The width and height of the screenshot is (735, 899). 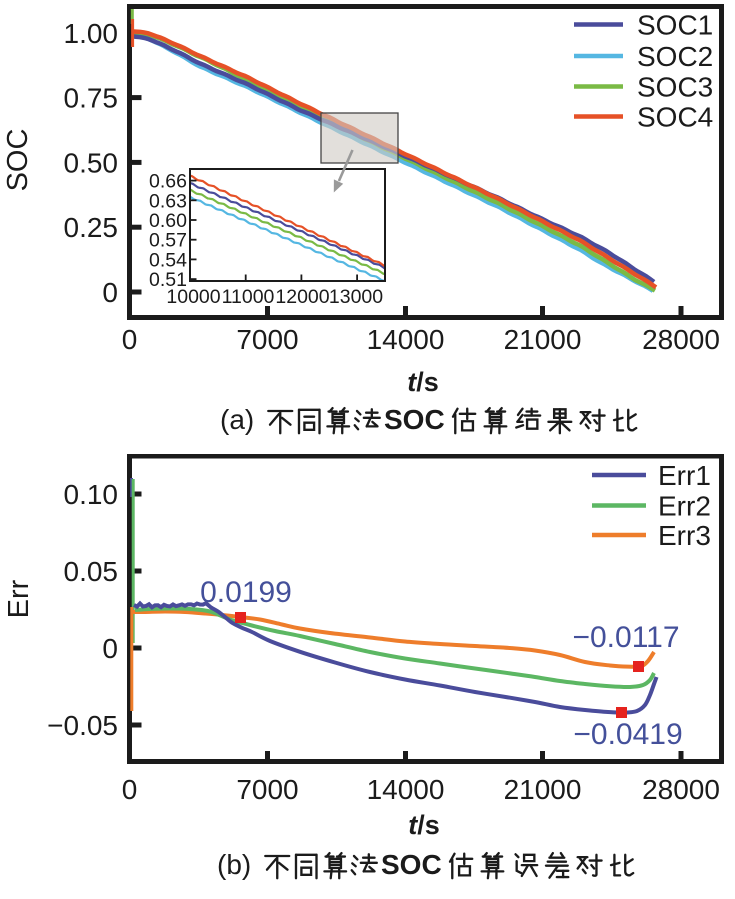 I want to click on svg-text: 0.0199, so click(x=246, y=592).